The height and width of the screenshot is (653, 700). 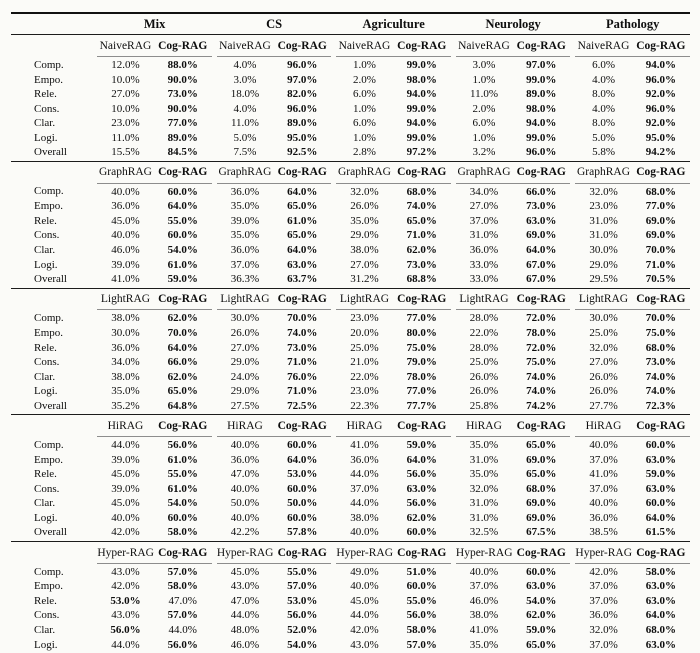 I want to click on cog-value: 53.0%, so click(x=302, y=474).